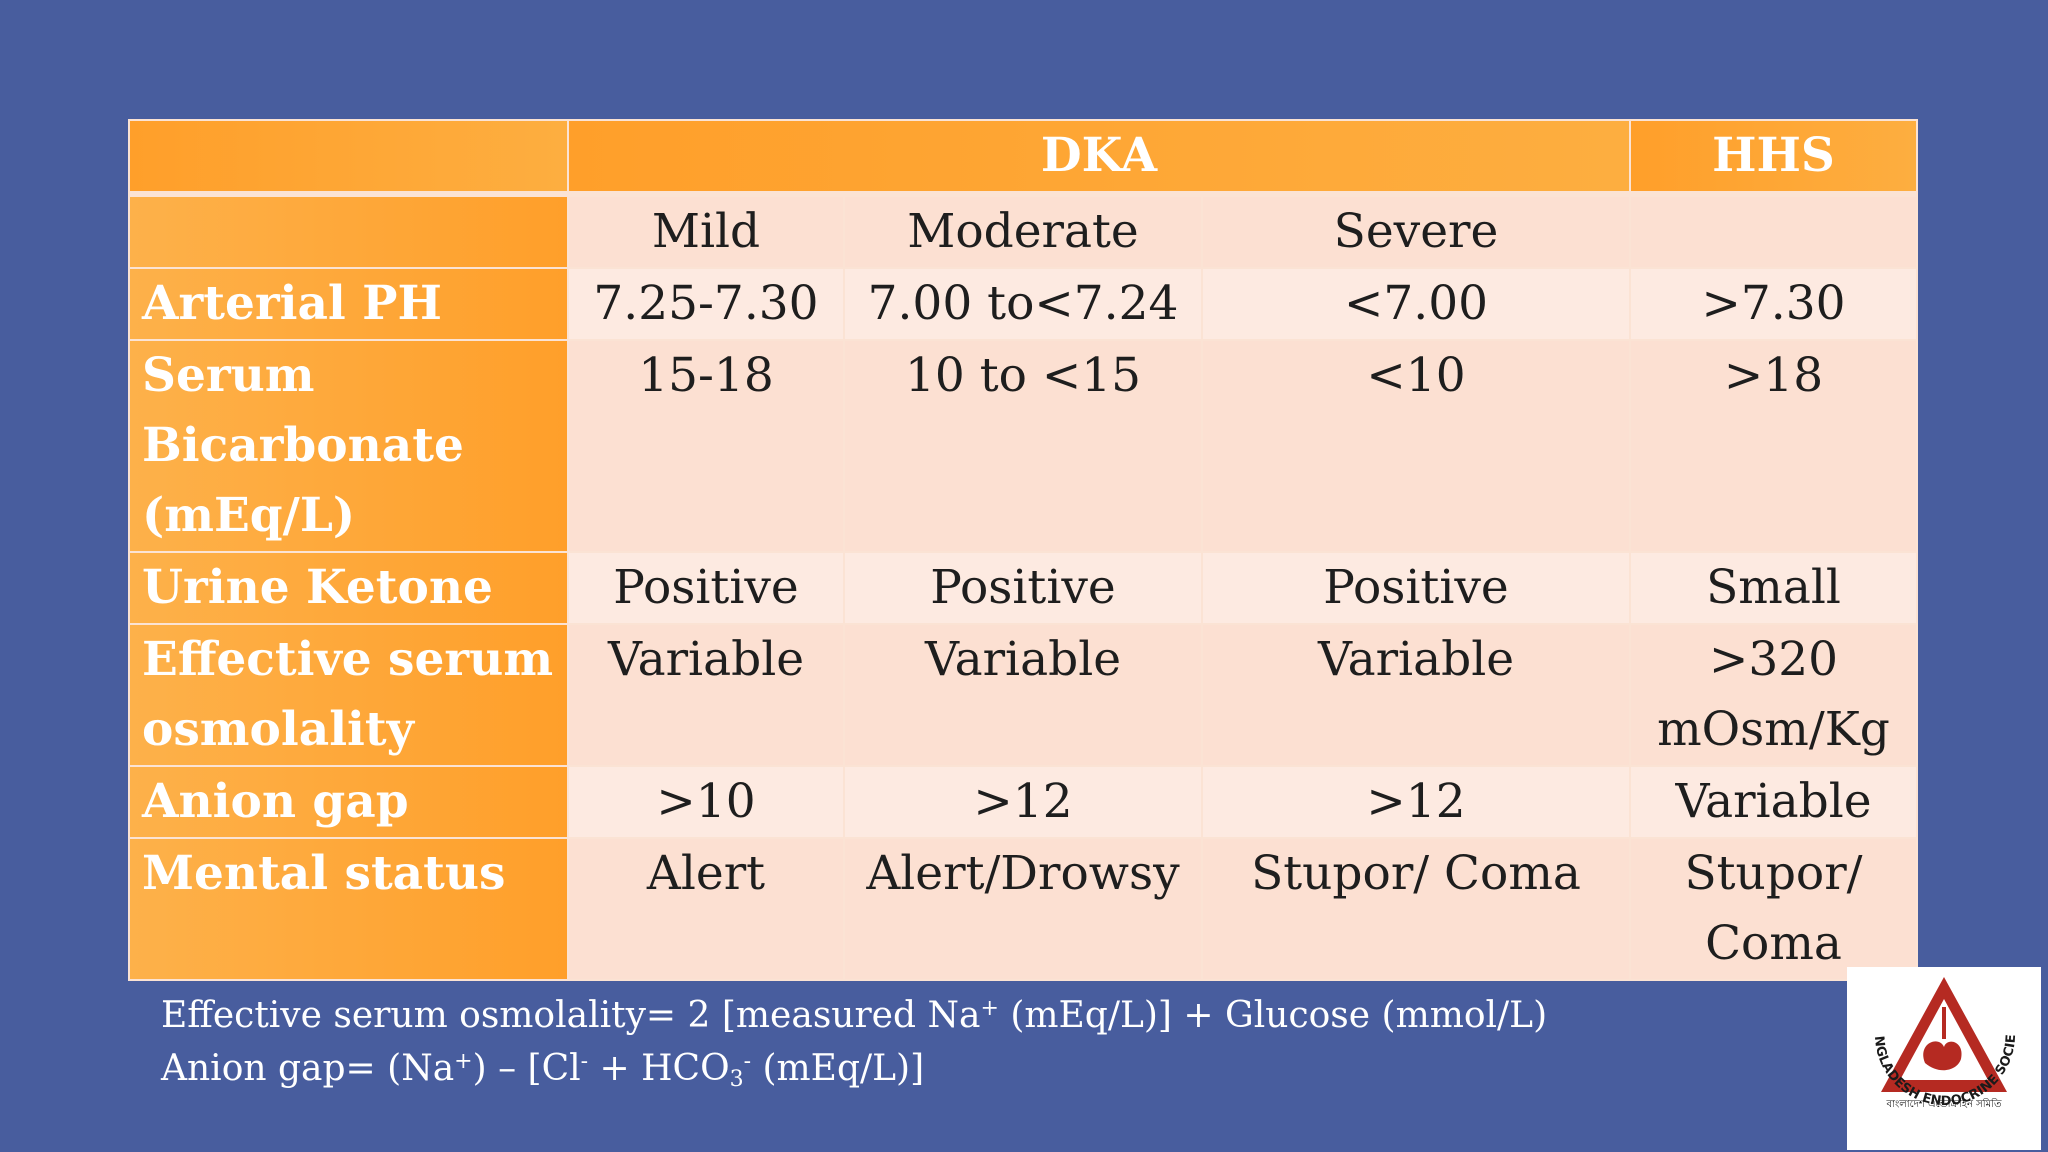 The image size is (2048, 1152). I want to click on row-label-serum-bicarbonate: Serum Bicarbonate (mEq/L), so click(348, 446).